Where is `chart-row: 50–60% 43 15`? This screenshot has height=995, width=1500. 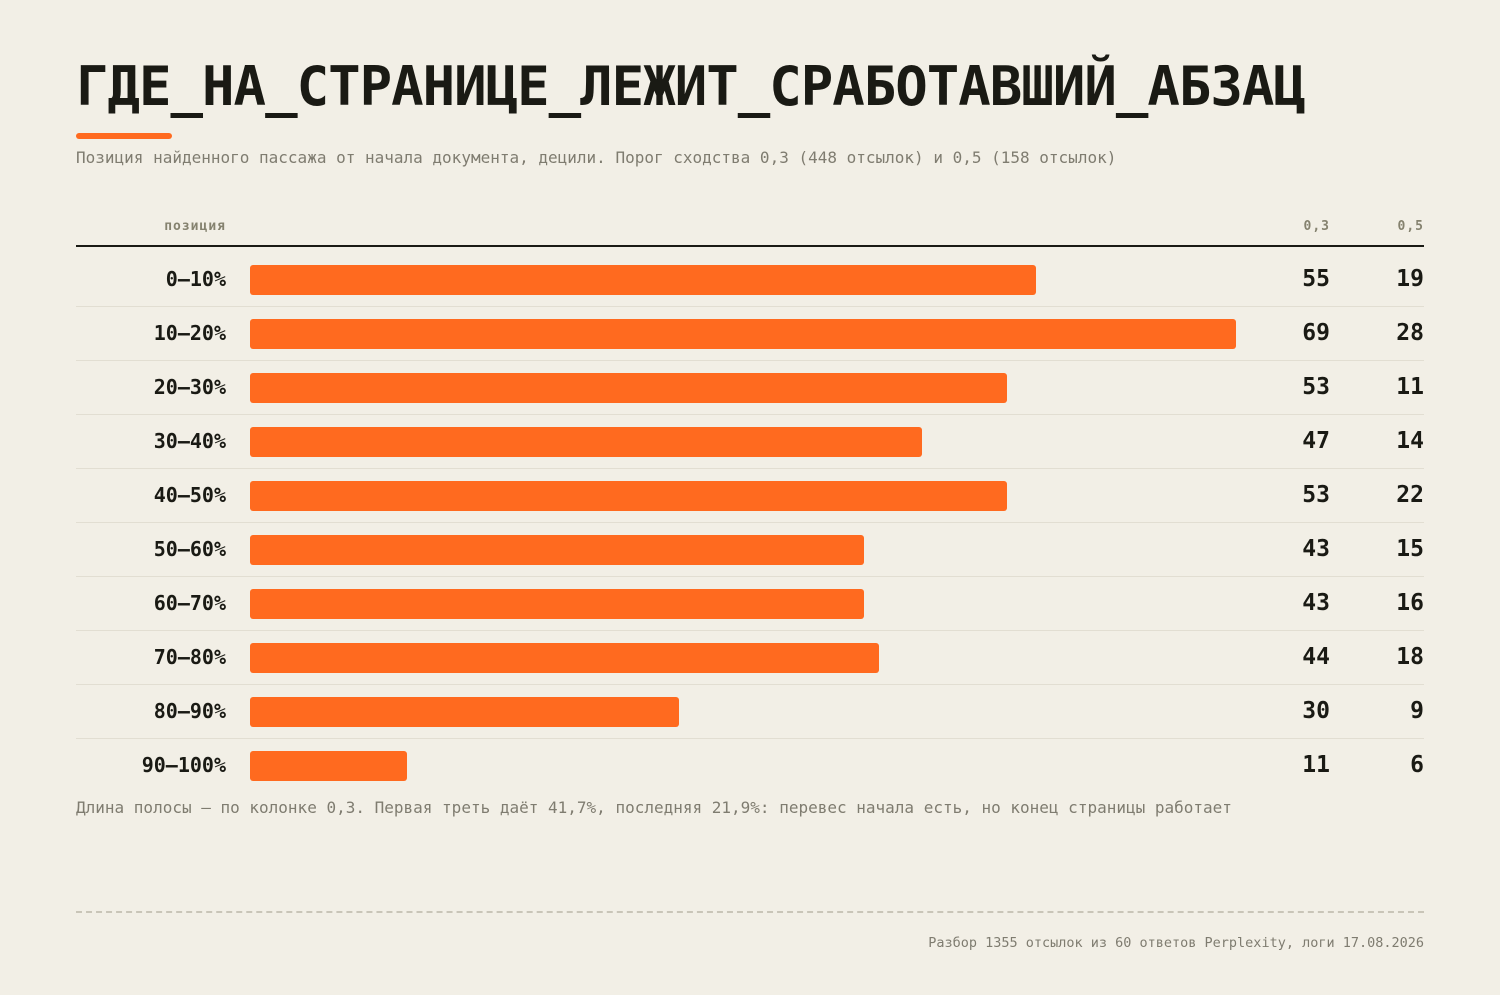 chart-row: 50–60% 43 15 is located at coordinates (750, 549).